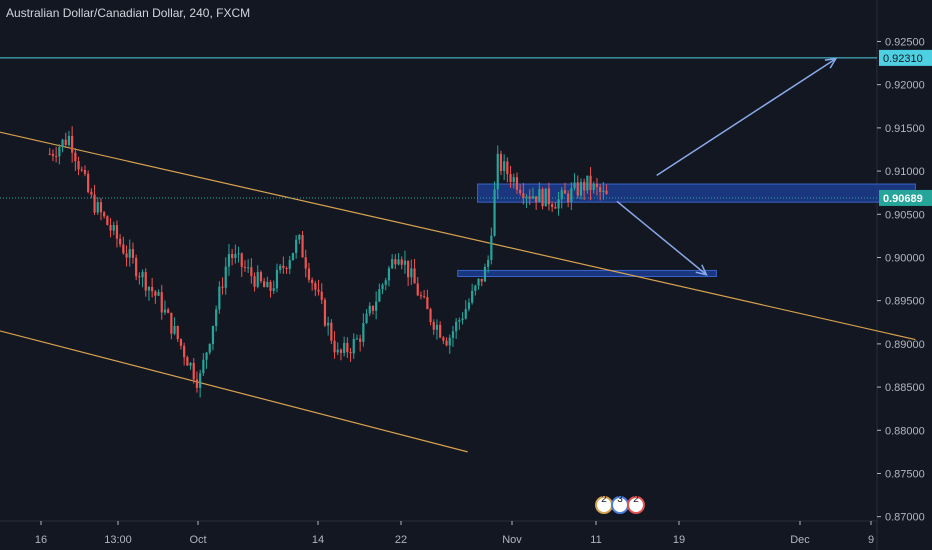 This screenshot has height=550, width=932. What do you see at coordinates (905, 42) in the screenshot?
I see `y-tick-label: 0.92500` at bounding box center [905, 42].